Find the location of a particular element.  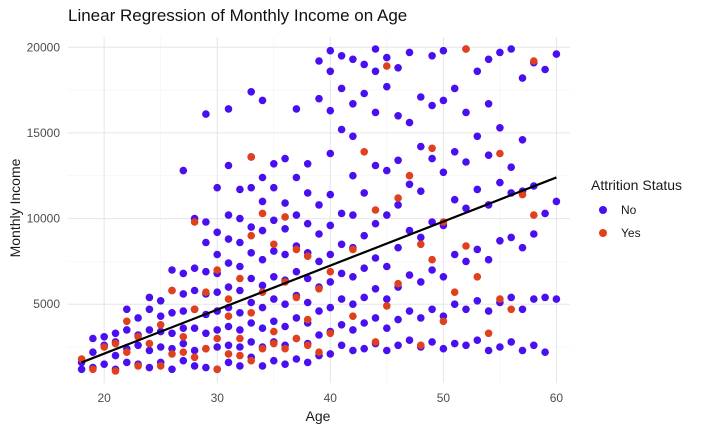

legend-key-no is located at coordinates (603, 210).